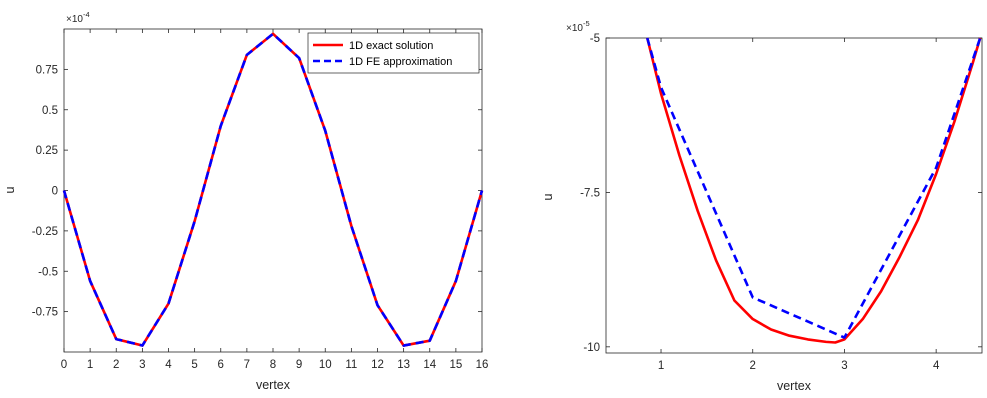 Image resolution: width=987 pixels, height=398 pixels. Describe the element at coordinates (548, 196) in the screenshot. I see `y-axis-label-right: u` at that location.